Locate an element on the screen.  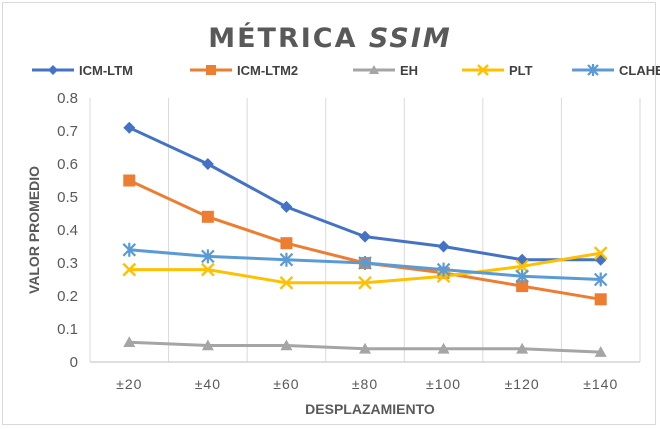
series-clahe is located at coordinates (365, 264).